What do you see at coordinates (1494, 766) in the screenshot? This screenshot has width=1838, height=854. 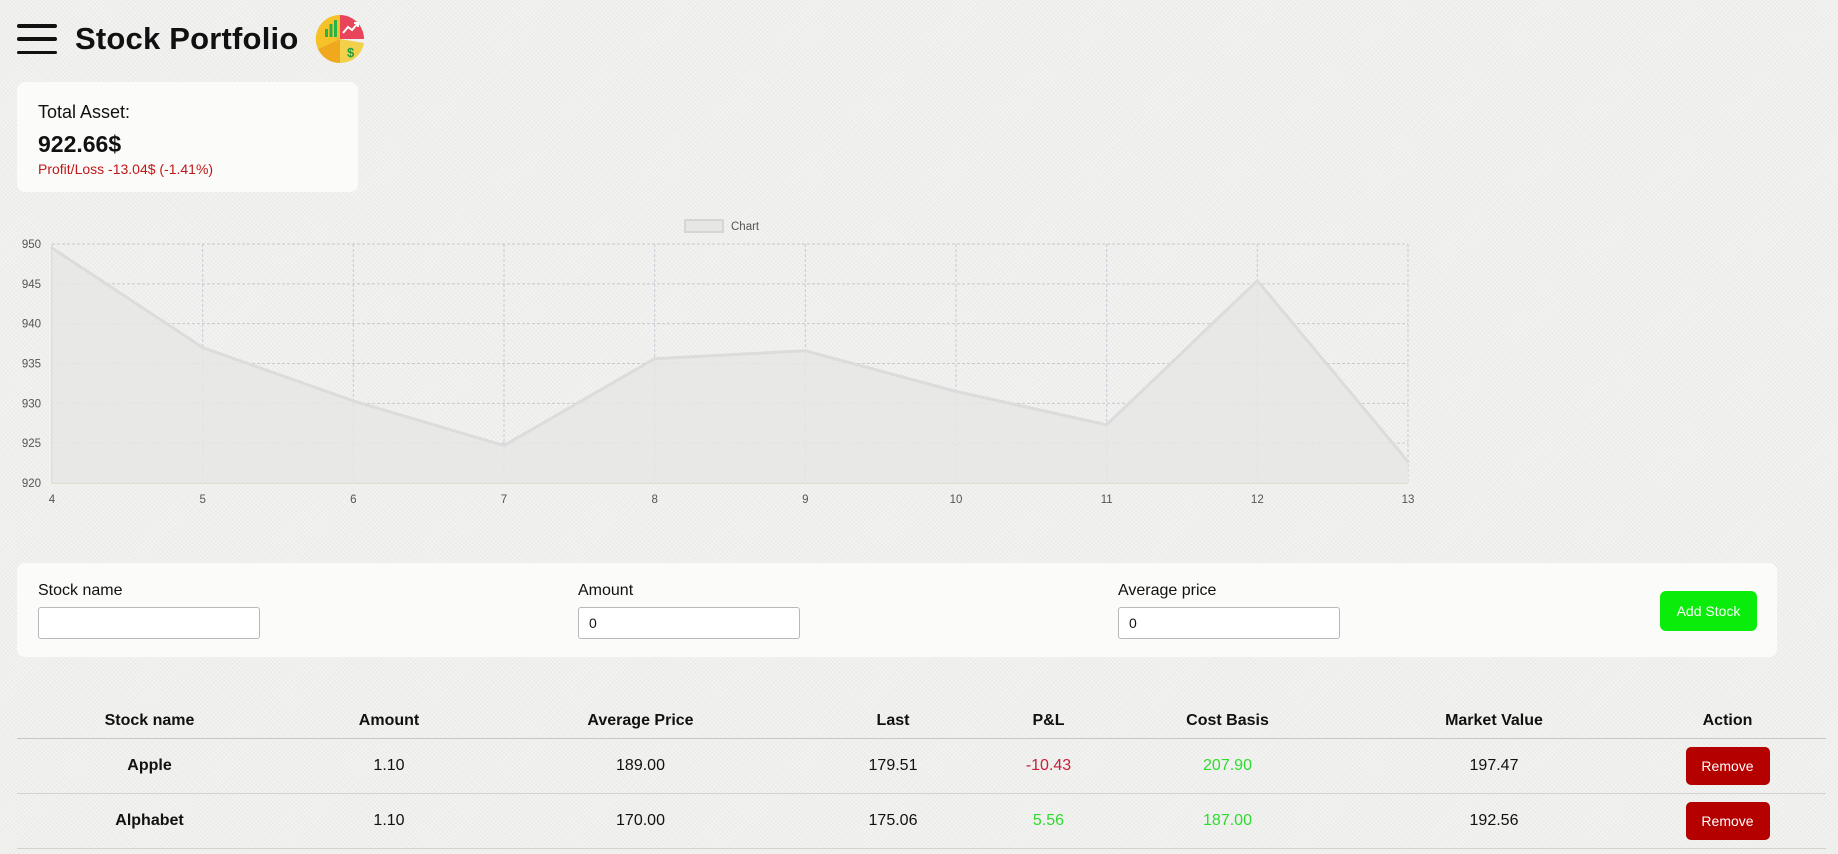 I see `cell-market-value: 197.47` at bounding box center [1494, 766].